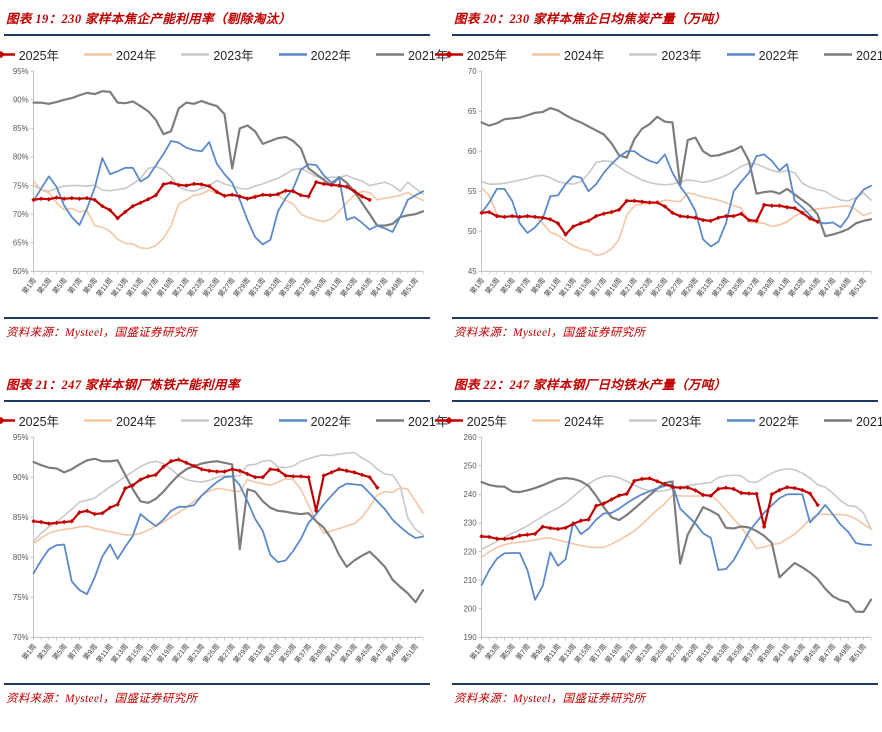  I want to click on svg-text: 200, so click(471, 609).